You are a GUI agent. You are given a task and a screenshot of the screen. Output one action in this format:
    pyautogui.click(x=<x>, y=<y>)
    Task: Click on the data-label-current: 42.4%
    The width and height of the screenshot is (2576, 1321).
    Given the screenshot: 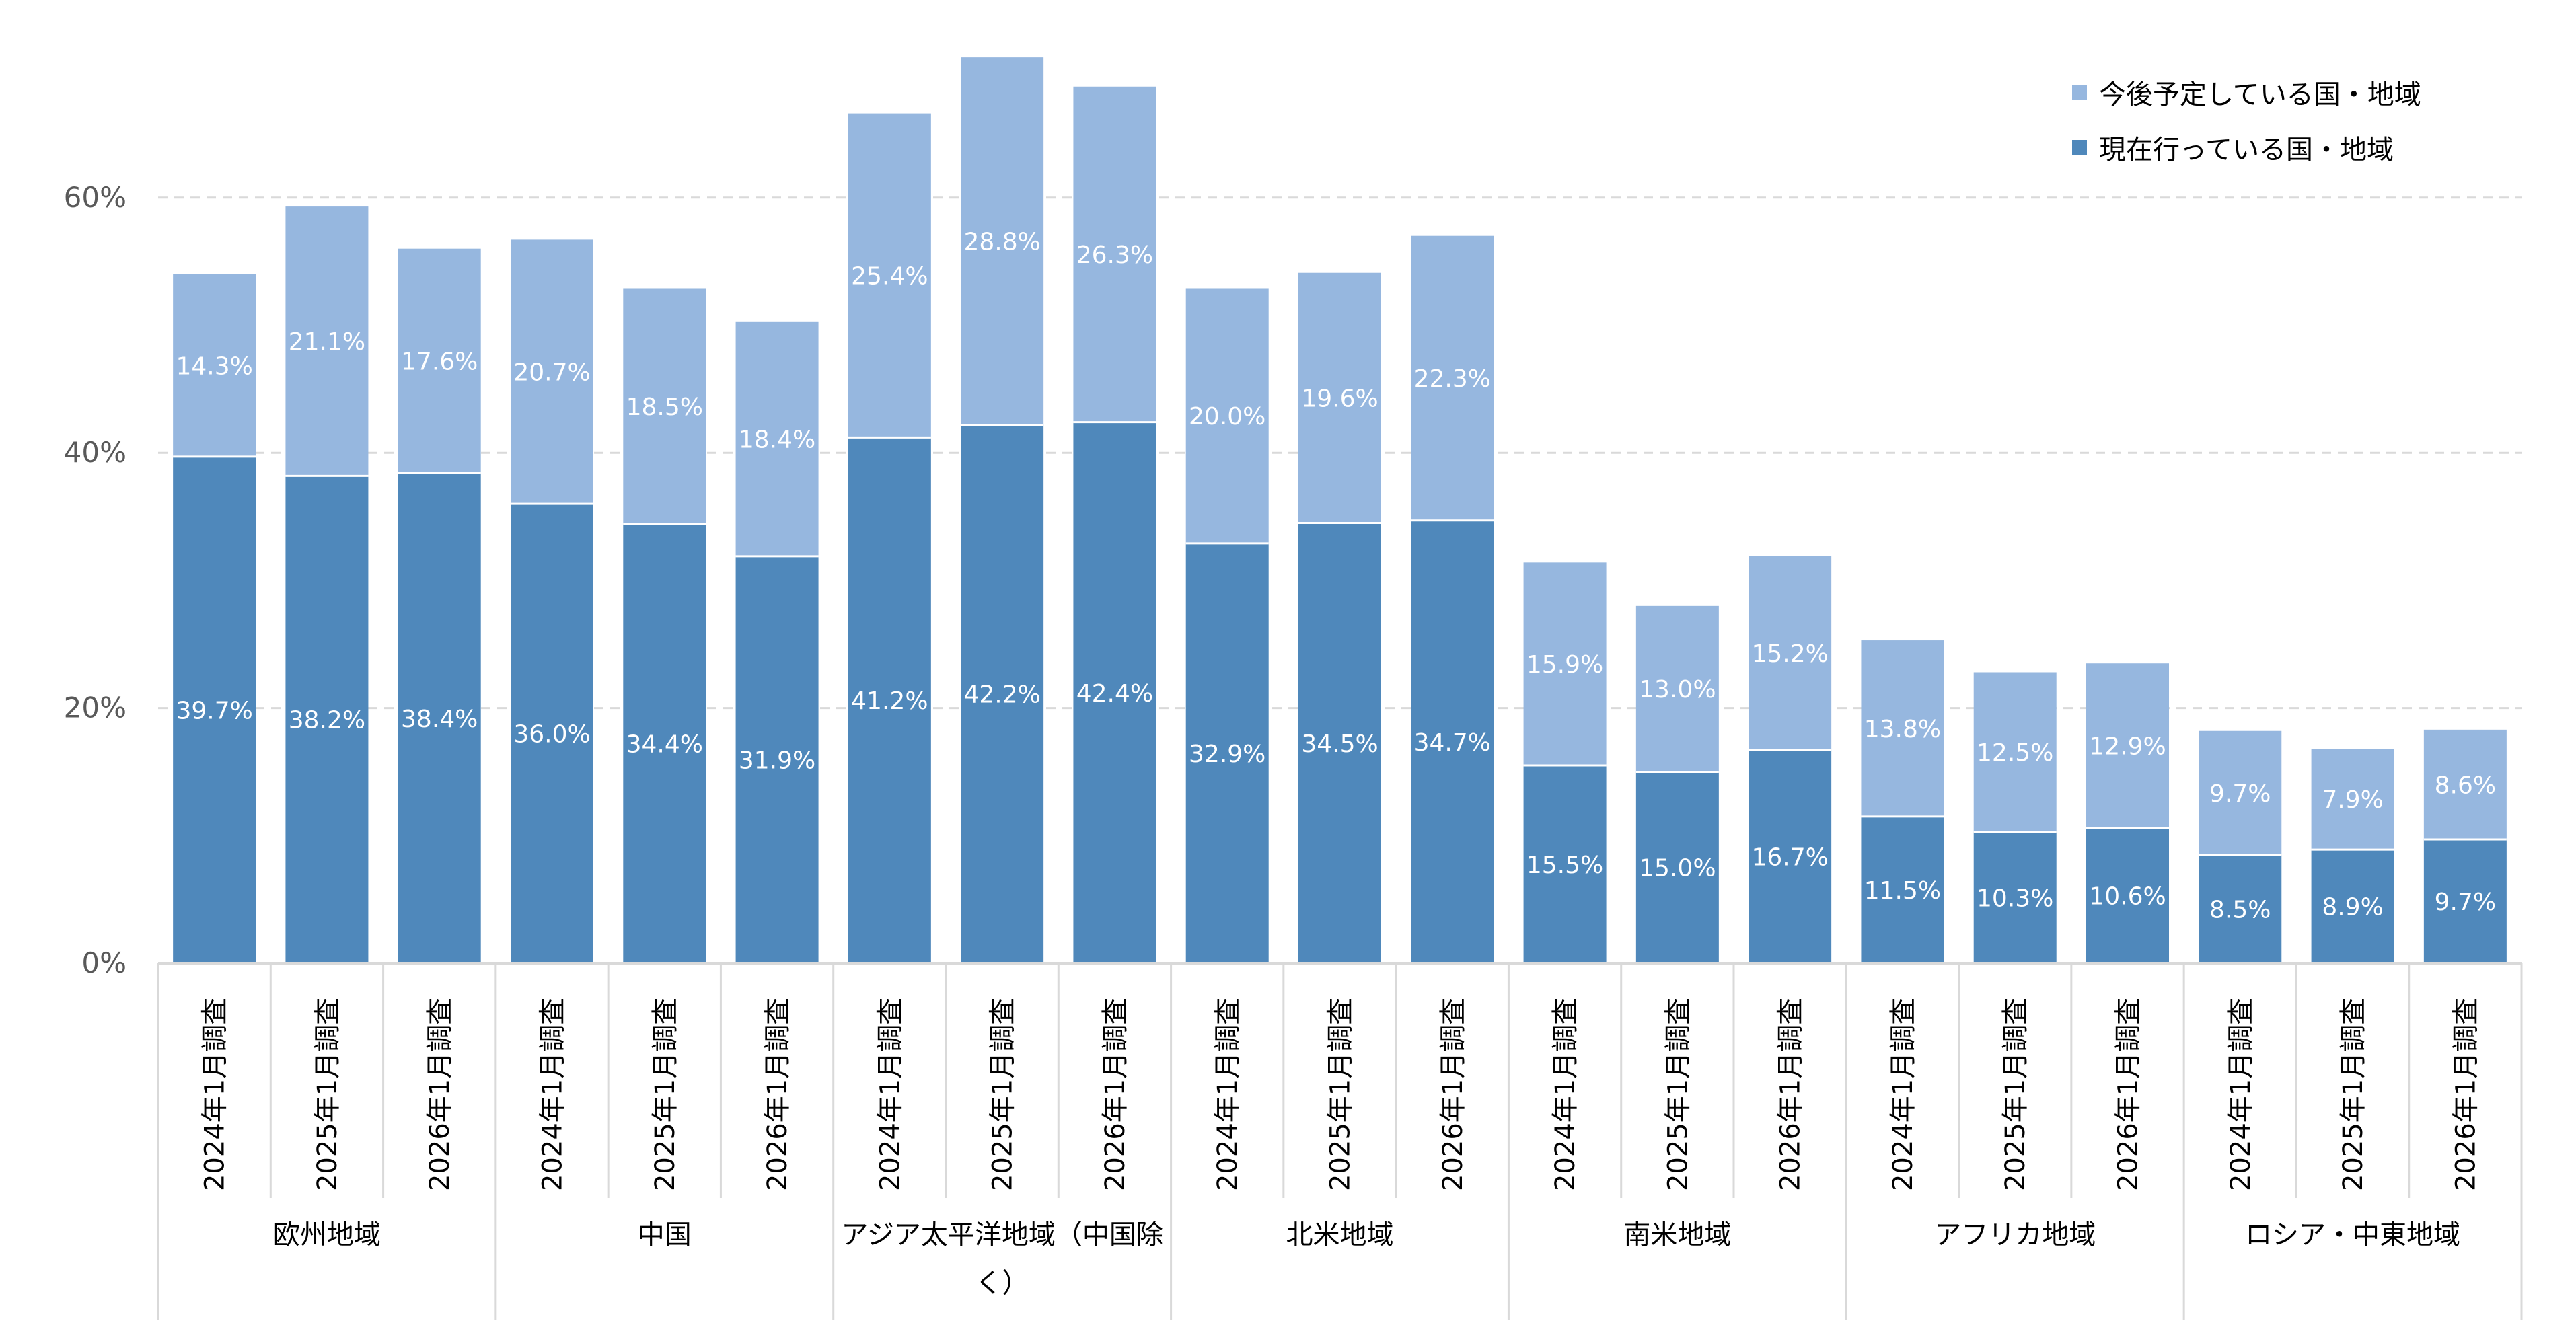 What is the action you would take?
    pyautogui.click(x=1114, y=694)
    